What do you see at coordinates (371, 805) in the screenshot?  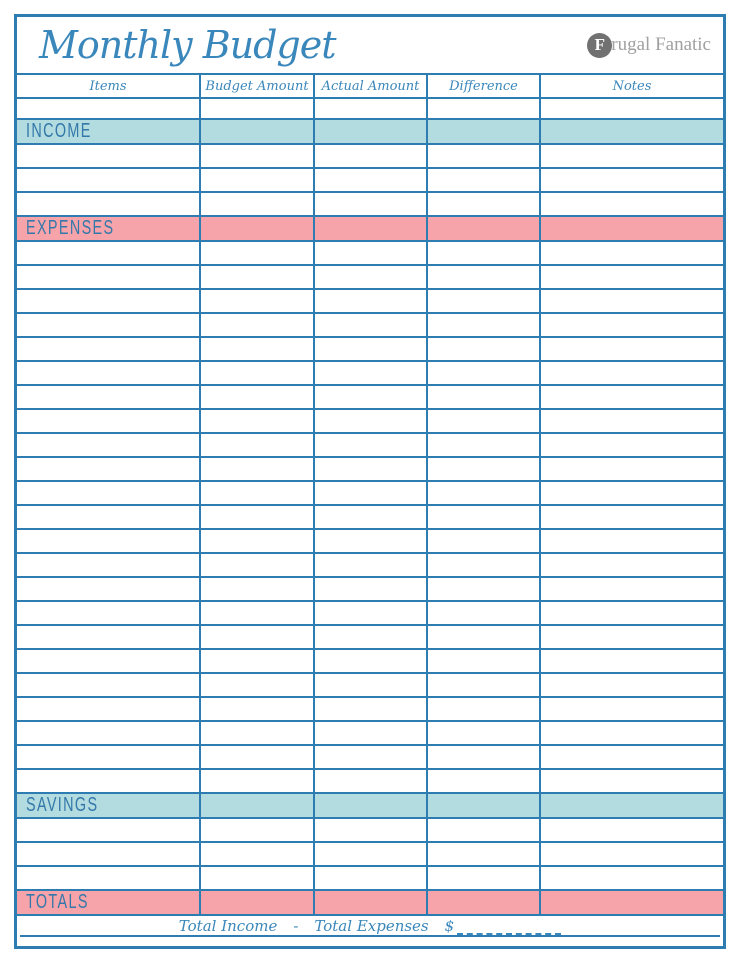 I see `section-cell-actual` at bounding box center [371, 805].